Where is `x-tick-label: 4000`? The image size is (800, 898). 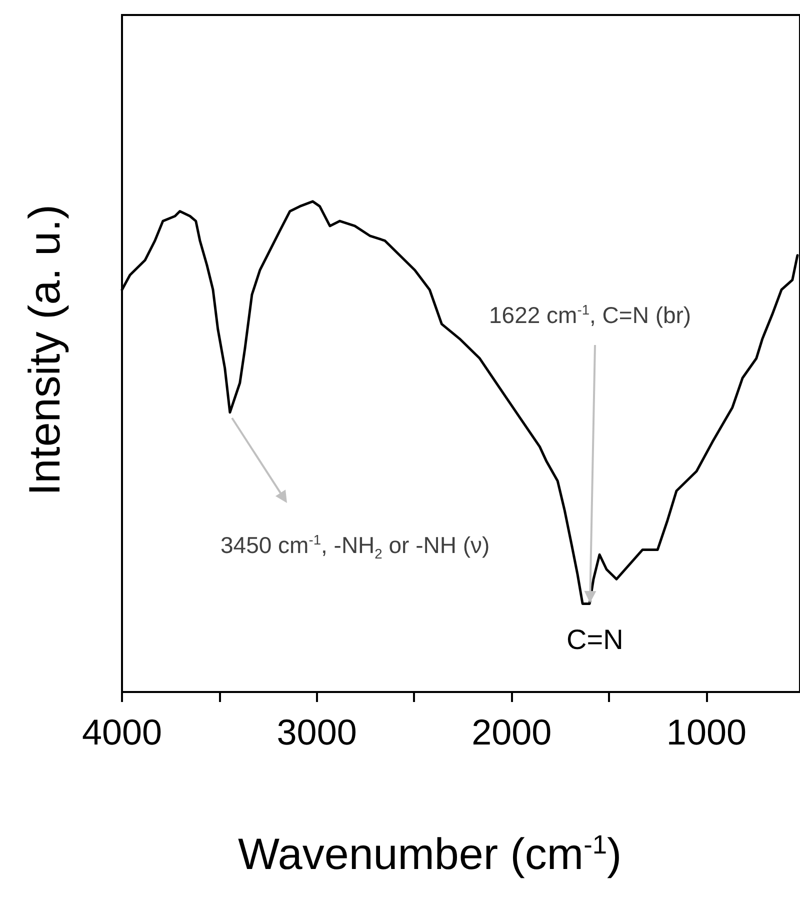
x-tick-label: 4000 is located at coordinates (122, 732).